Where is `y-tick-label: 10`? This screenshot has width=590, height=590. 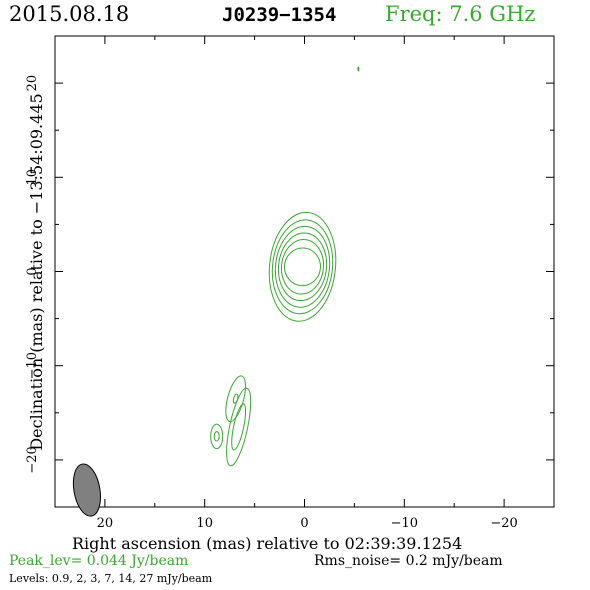
y-tick-label: 10 is located at coordinates (32, 177).